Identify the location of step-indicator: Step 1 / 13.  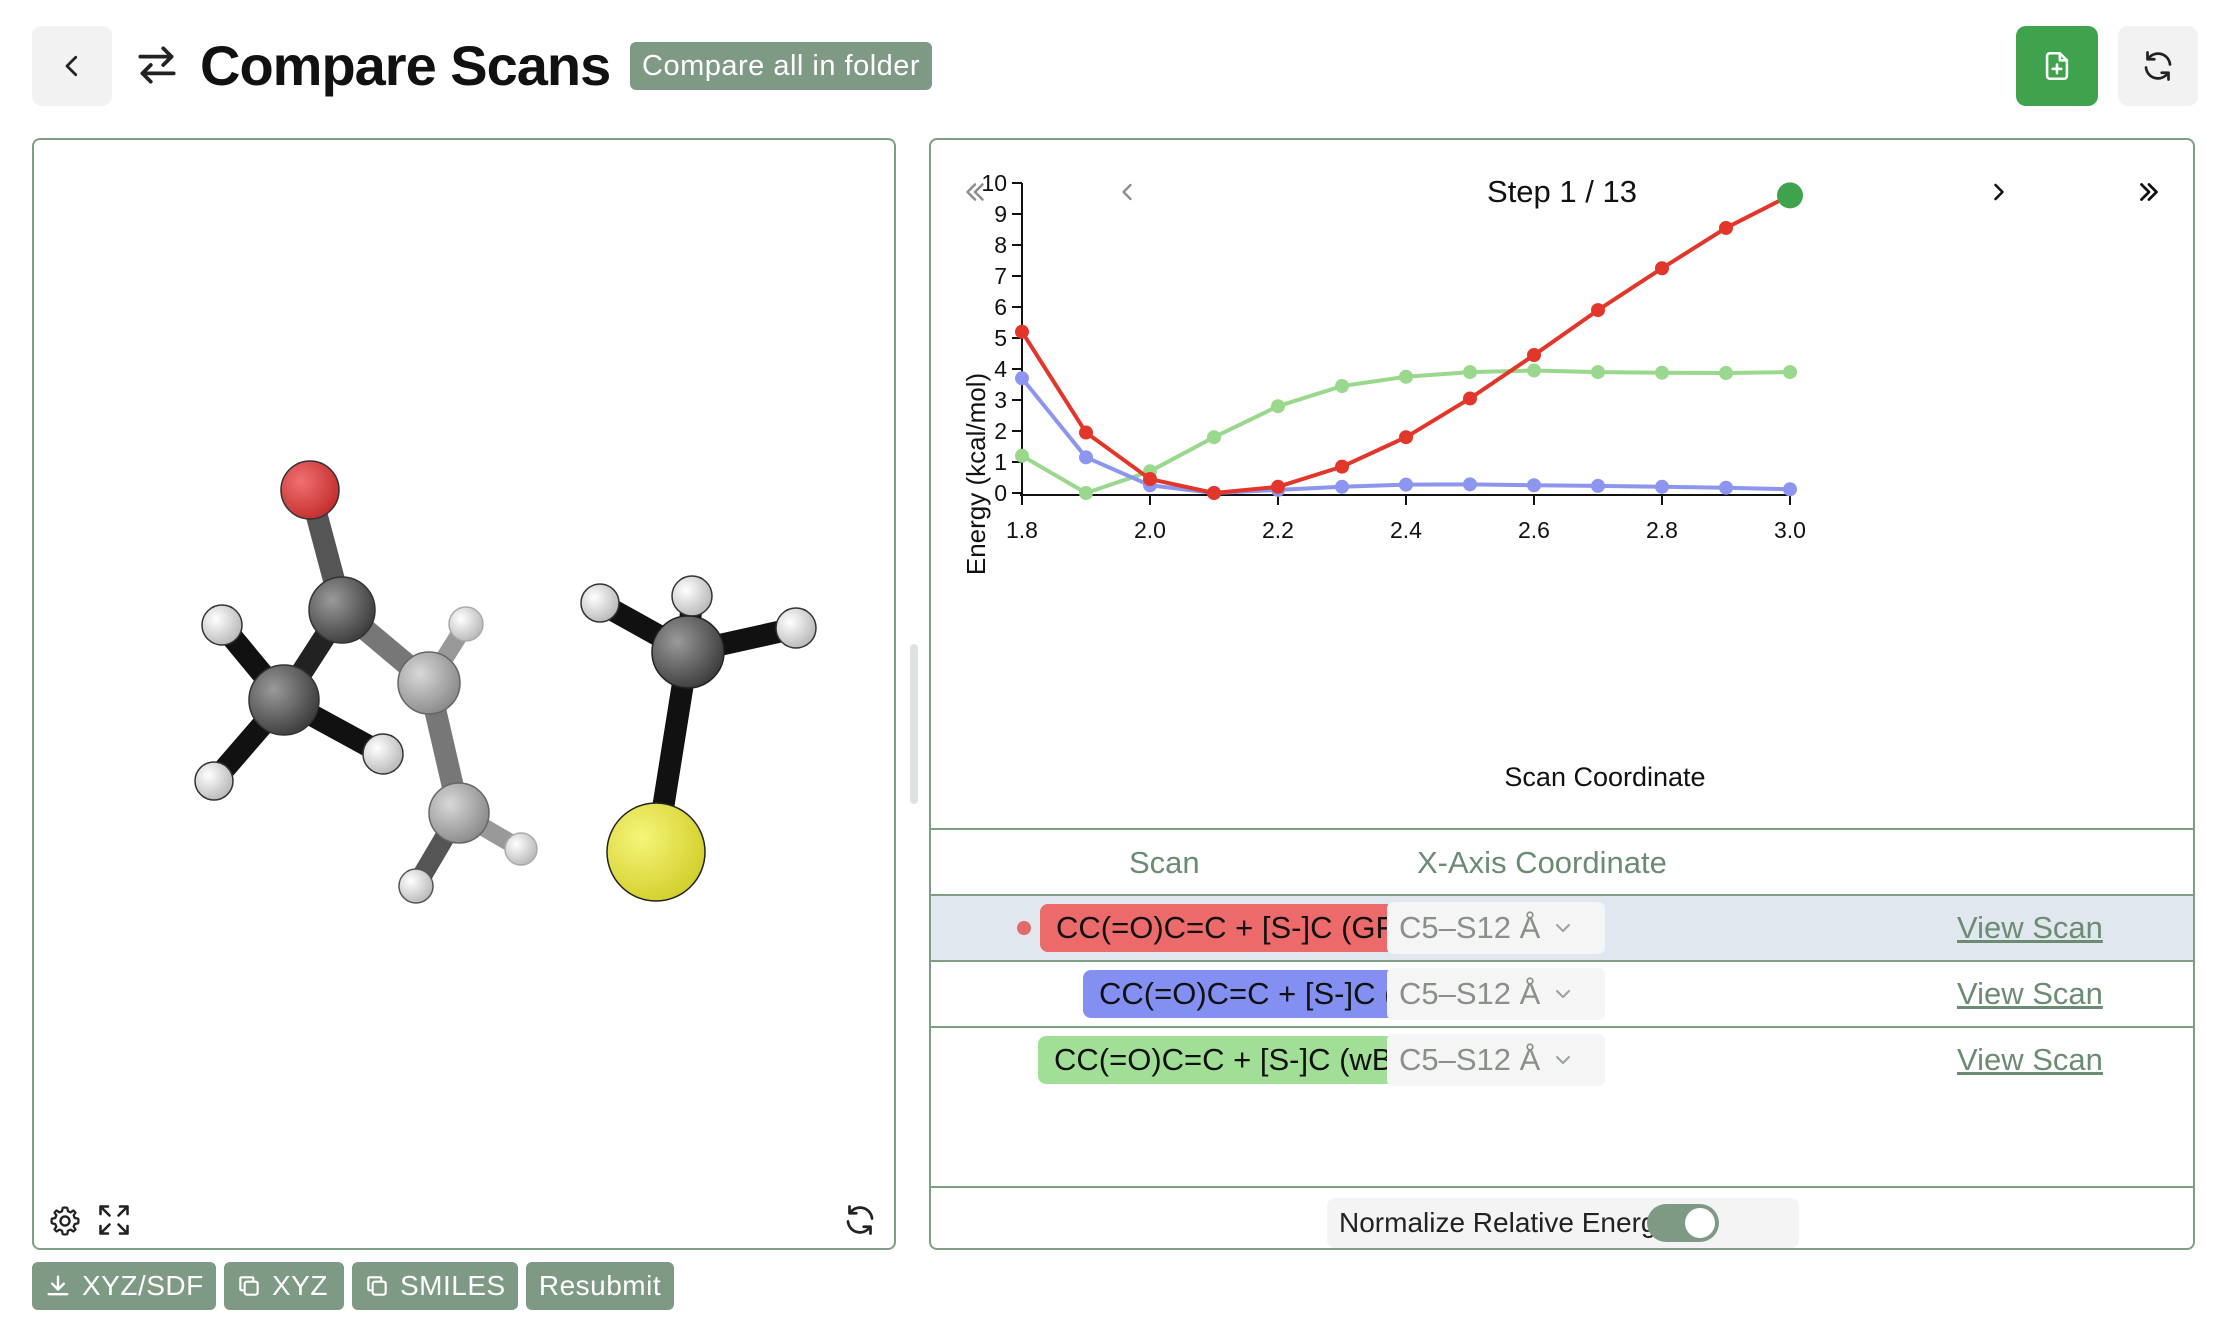
(1562, 191).